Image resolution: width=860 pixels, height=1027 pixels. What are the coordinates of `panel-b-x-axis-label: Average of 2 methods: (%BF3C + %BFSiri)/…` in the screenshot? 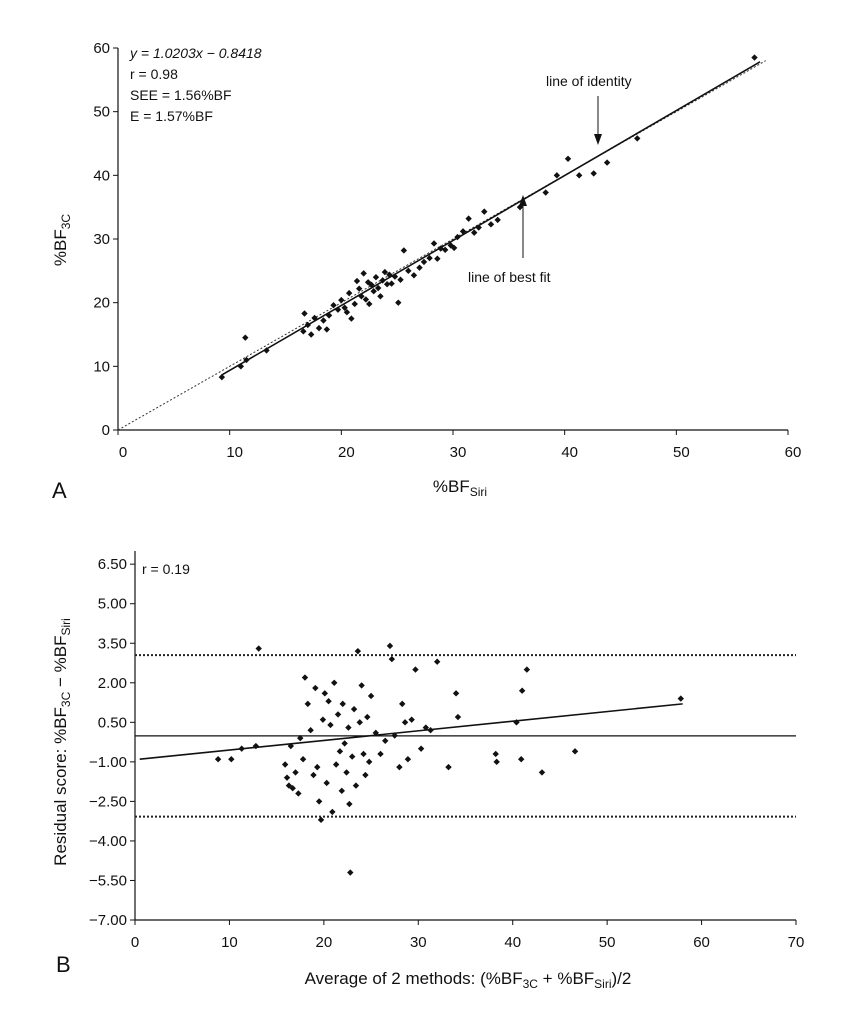 It's located at (468, 980).